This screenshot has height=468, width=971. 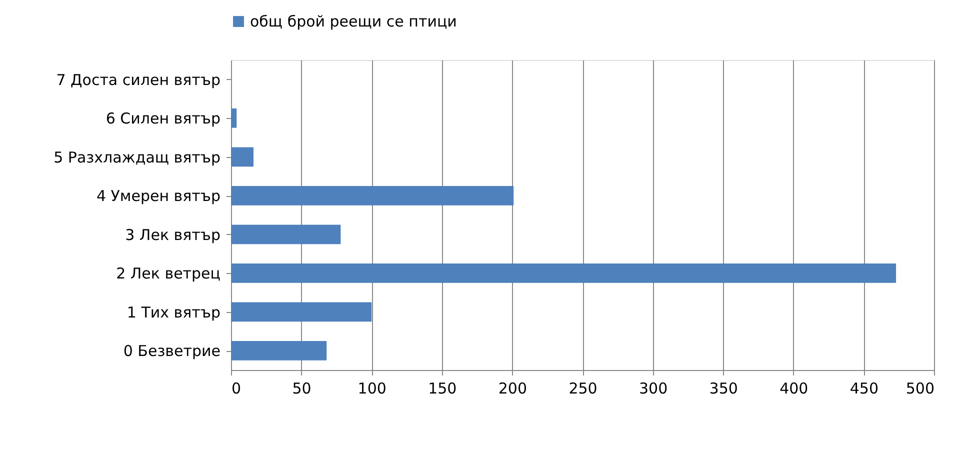 I want to click on y-tick-label: 5 Разхлаждащ вятър, so click(x=137, y=157).